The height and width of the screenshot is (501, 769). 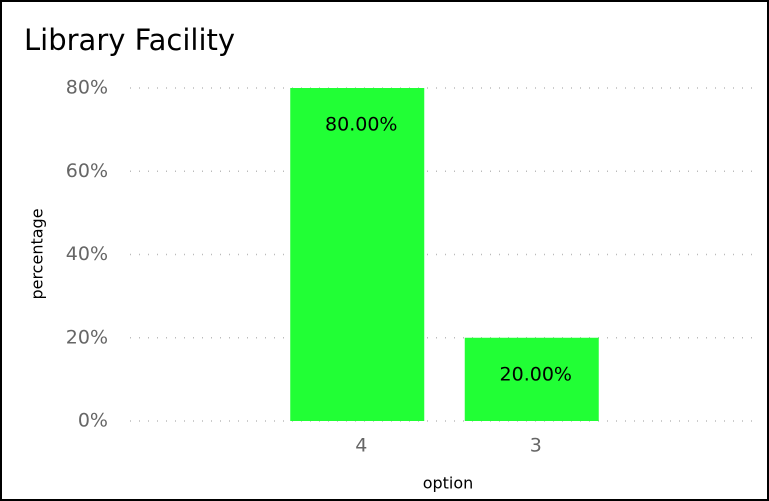 What do you see at coordinates (129, 40) in the screenshot?
I see `chart-title: Library Facility` at bounding box center [129, 40].